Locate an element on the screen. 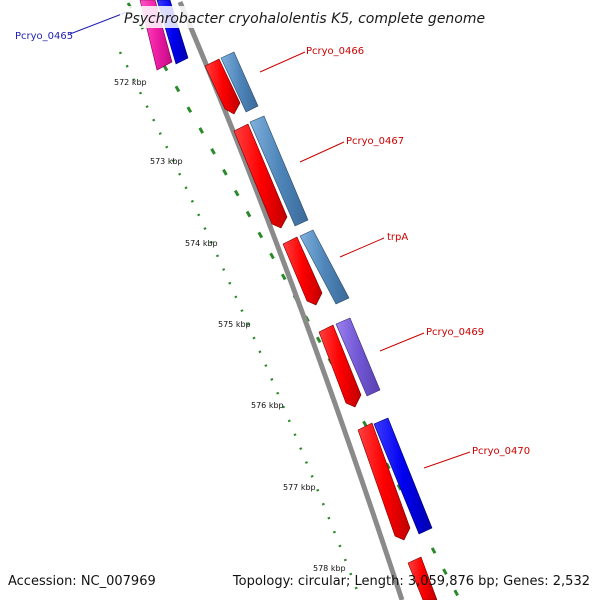 This screenshot has height=600, width=600. gene-label-pcryo-0470: Pcryo_0470 is located at coordinates (501, 451).